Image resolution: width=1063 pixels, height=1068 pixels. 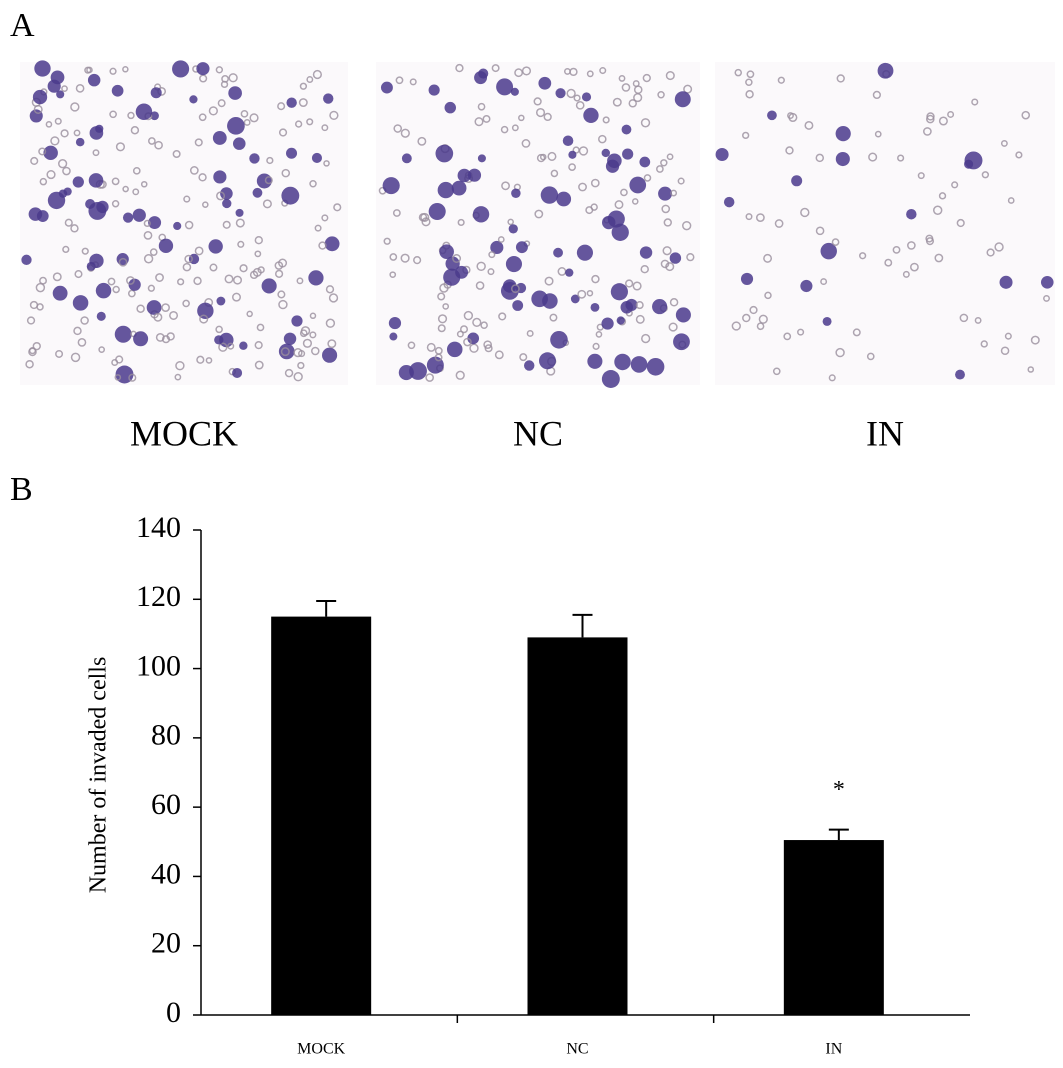 I want to click on y-tick-label: 0, so click(x=173, y=1012).